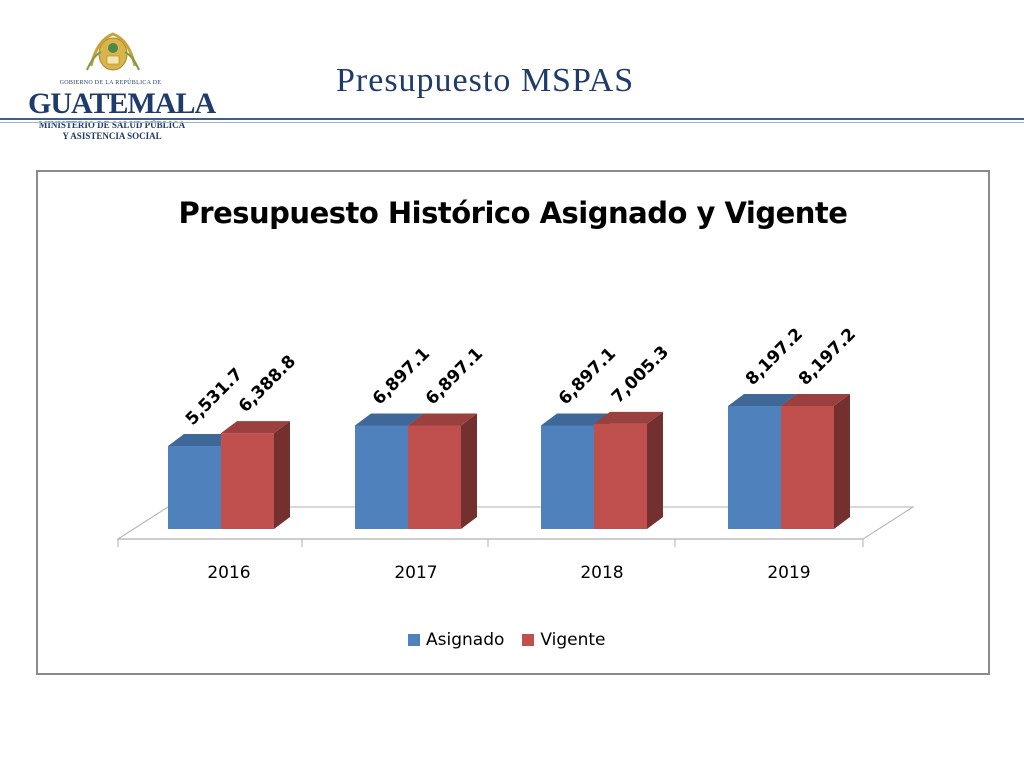 Image resolution: width=1024 pixels, height=768 pixels. I want to click on legend-label-asignado: Asignado, so click(465, 640).